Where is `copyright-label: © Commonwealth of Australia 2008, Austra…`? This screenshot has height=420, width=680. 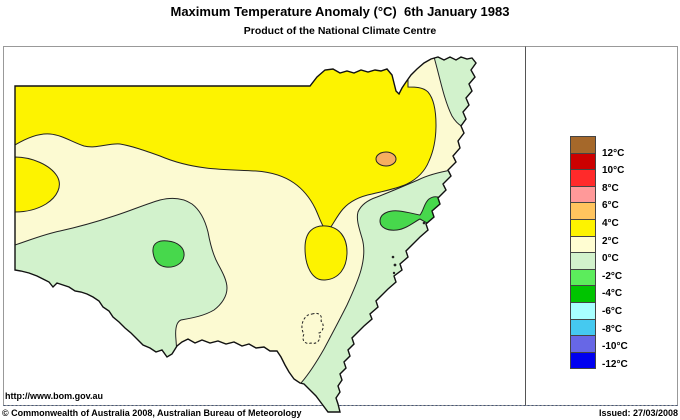 copyright-label: © Commonwealth of Australia 2008, Austra… is located at coordinates (152, 413).